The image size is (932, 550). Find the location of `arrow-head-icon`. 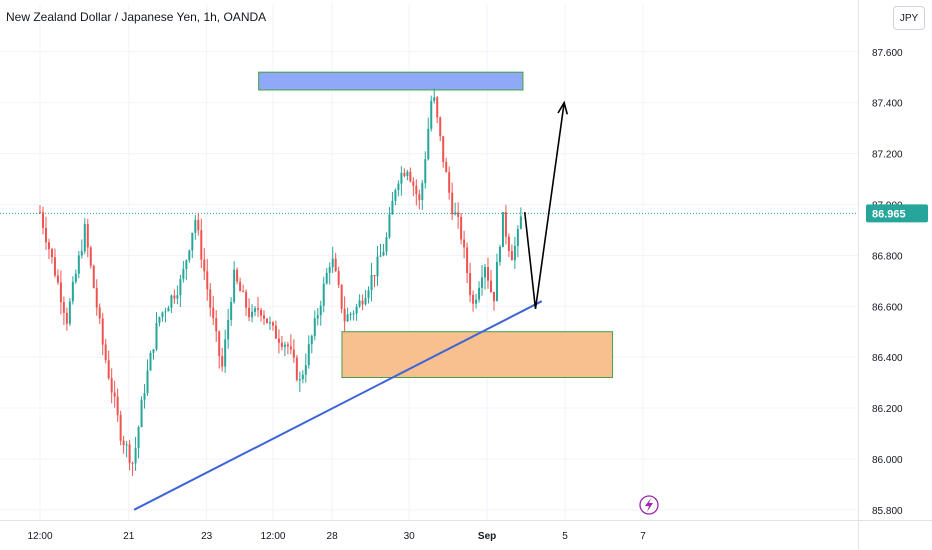

arrow-head-icon is located at coordinates (563, 107).